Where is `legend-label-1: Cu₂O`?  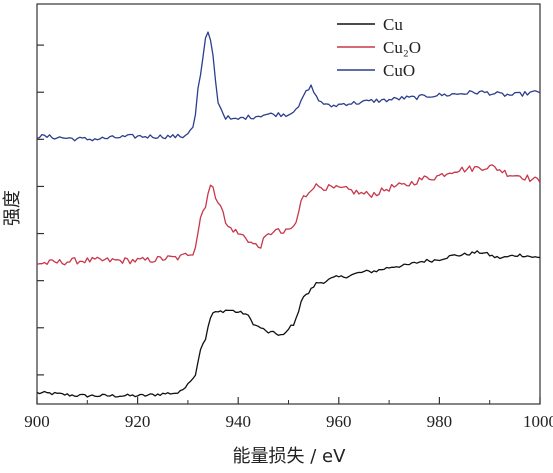 legend-label-1: Cu₂O is located at coordinates (402, 47).